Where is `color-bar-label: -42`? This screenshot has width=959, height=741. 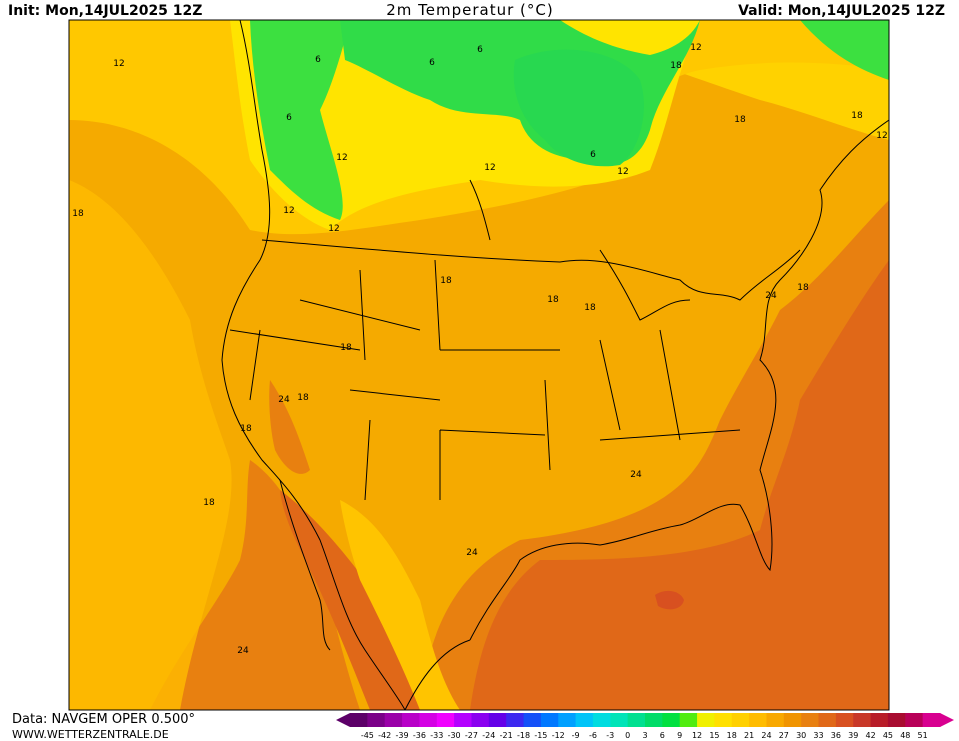
color-bar-label: -42 is located at coordinates (384, 735).